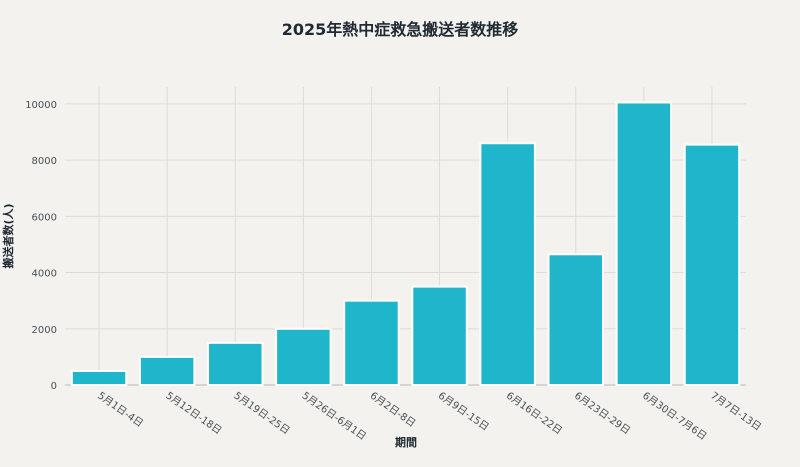 The image size is (800, 467). I want to click on x-tick-label: 5月12日-18日, so click(193, 413).